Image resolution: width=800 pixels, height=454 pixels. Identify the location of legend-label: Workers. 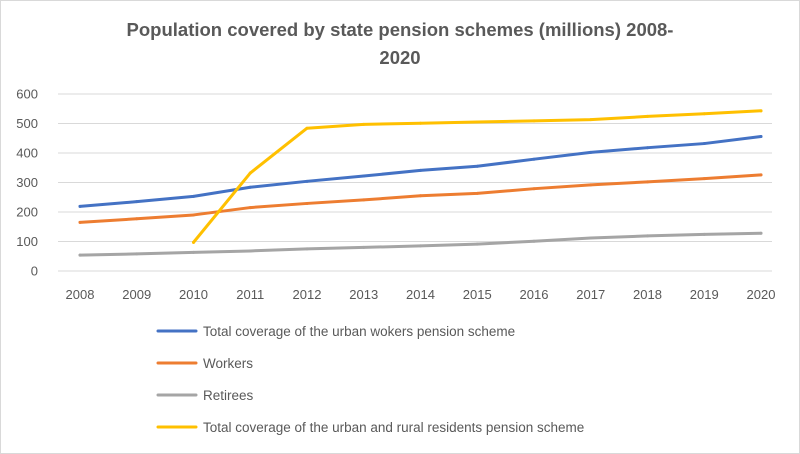
(228, 363).